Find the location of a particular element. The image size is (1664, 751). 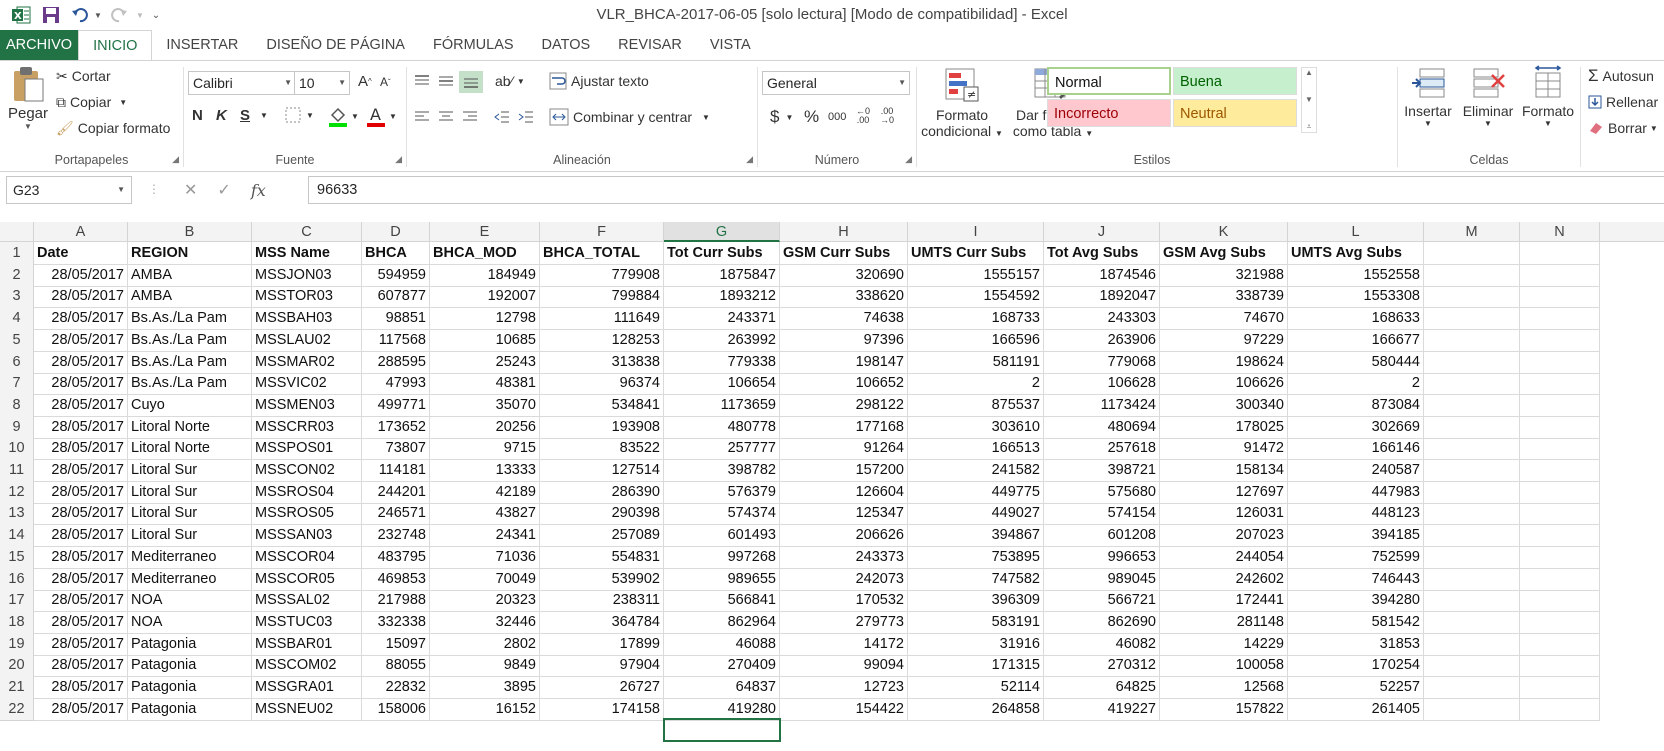

row-header: 2 is located at coordinates (17, 275).